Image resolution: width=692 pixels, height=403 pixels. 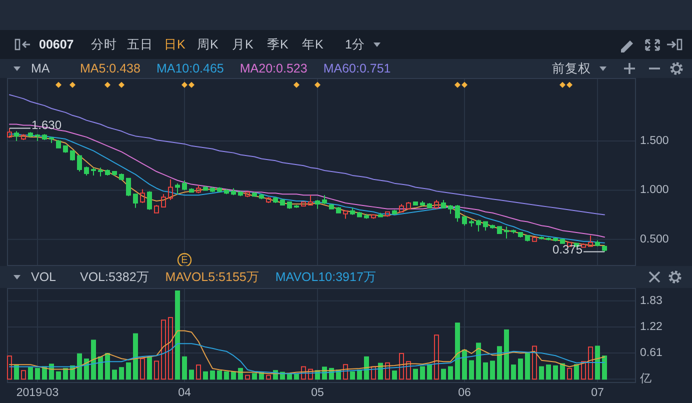 I want to click on text: MA60:0.751, so click(x=357, y=69).